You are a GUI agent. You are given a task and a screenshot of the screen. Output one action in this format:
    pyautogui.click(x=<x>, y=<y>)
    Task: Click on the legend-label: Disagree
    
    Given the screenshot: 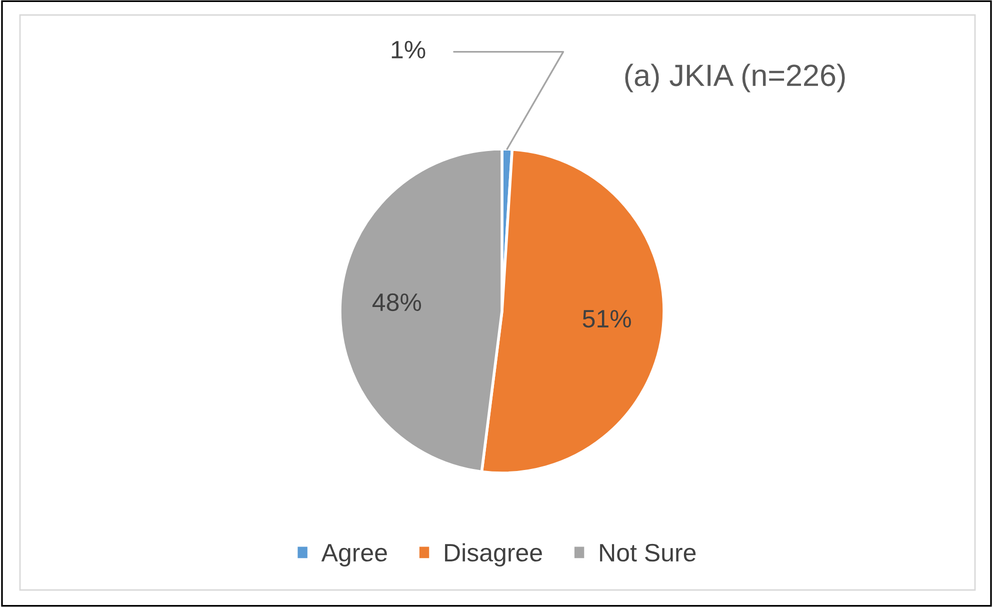 What is the action you would take?
    pyautogui.click(x=493, y=554)
    